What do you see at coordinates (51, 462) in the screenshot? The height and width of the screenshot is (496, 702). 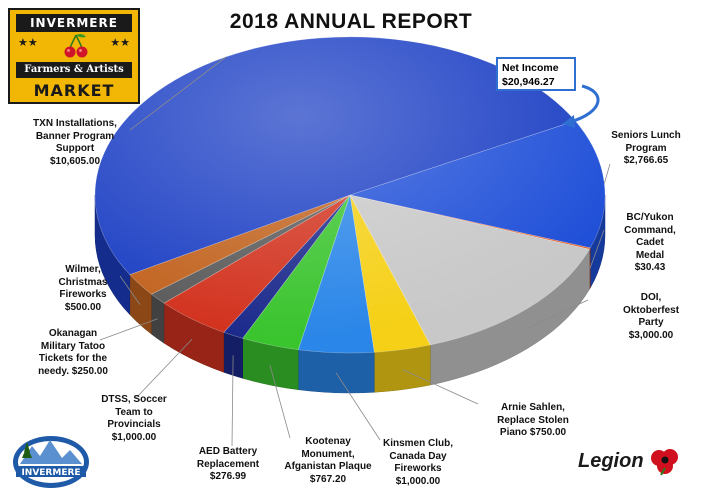 I see `invermere-town-logo: INVERMERE` at bounding box center [51, 462].